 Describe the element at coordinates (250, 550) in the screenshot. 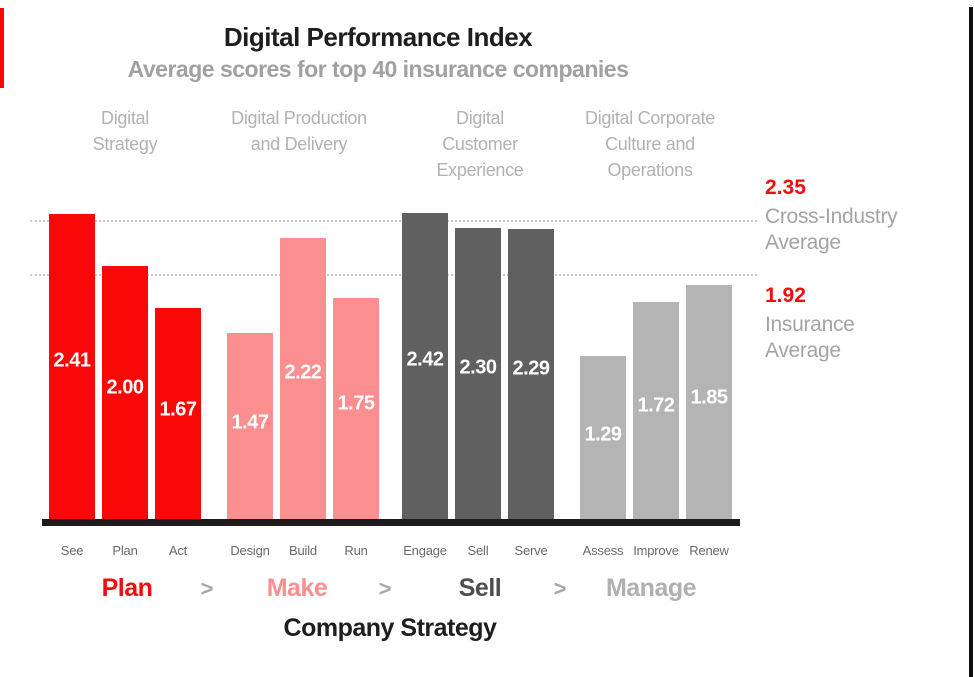

I see `tick-label-design: Design` at that location.